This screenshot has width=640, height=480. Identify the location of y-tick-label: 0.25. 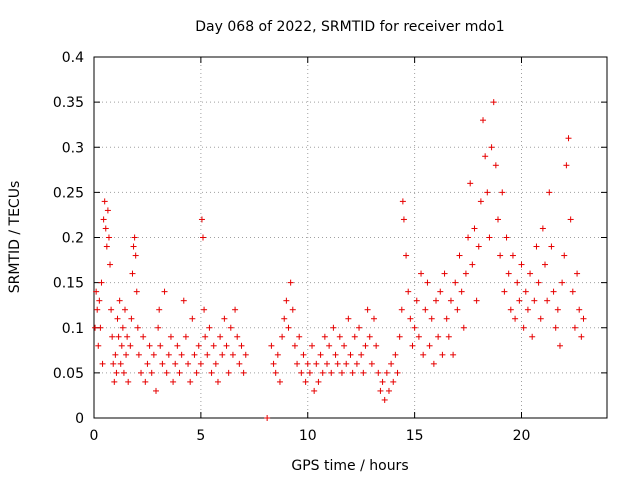
(68, 193).